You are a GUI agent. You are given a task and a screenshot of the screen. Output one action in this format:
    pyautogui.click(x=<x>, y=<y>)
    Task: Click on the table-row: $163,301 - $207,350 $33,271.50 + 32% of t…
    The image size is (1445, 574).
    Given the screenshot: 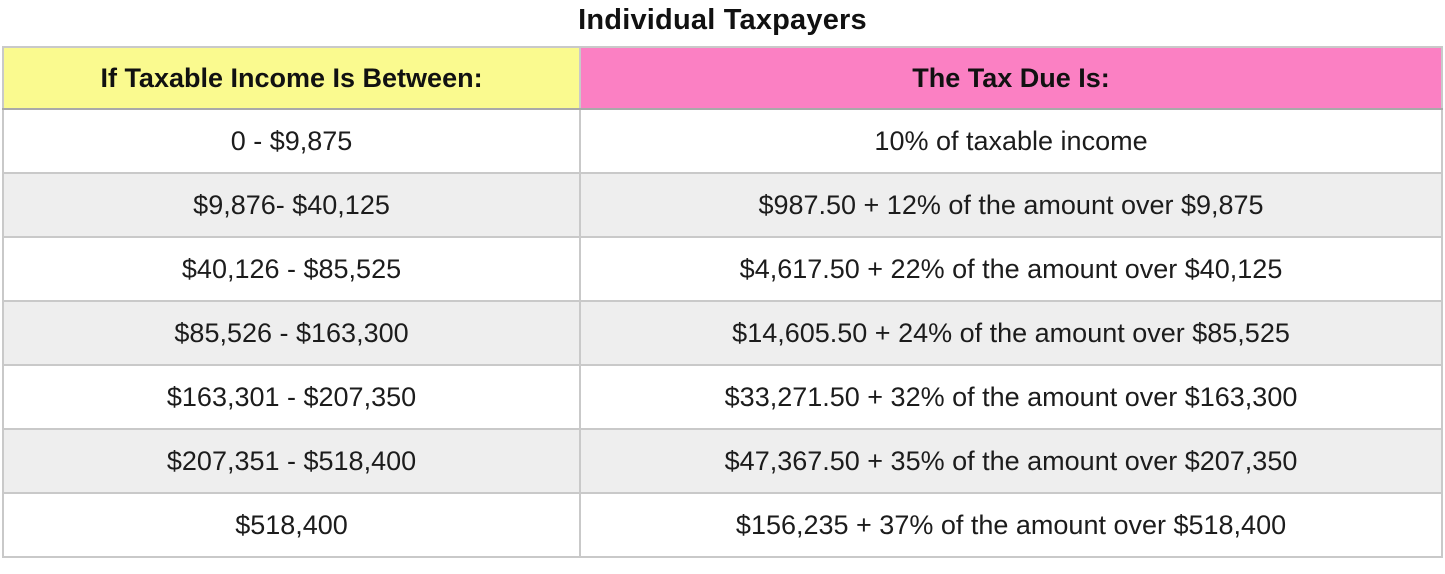 What is the action you would take?
    pyautogui.click(x=722, y=397)
    